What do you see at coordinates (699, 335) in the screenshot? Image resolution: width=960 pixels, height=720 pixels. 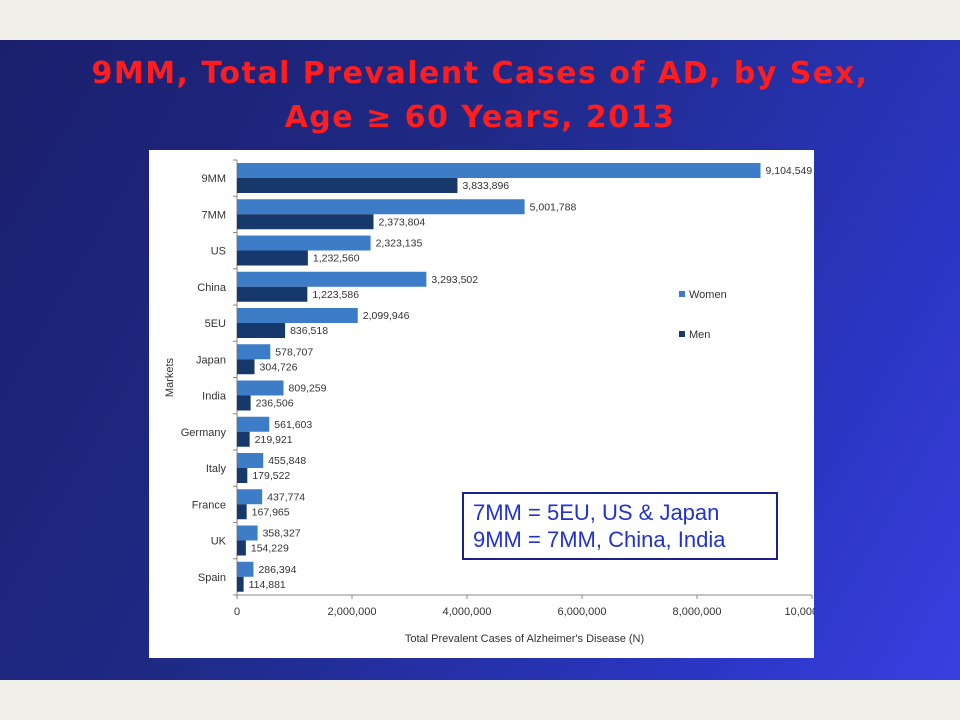 I see `legend-label-men: Men` at bounding box center [699, 335].